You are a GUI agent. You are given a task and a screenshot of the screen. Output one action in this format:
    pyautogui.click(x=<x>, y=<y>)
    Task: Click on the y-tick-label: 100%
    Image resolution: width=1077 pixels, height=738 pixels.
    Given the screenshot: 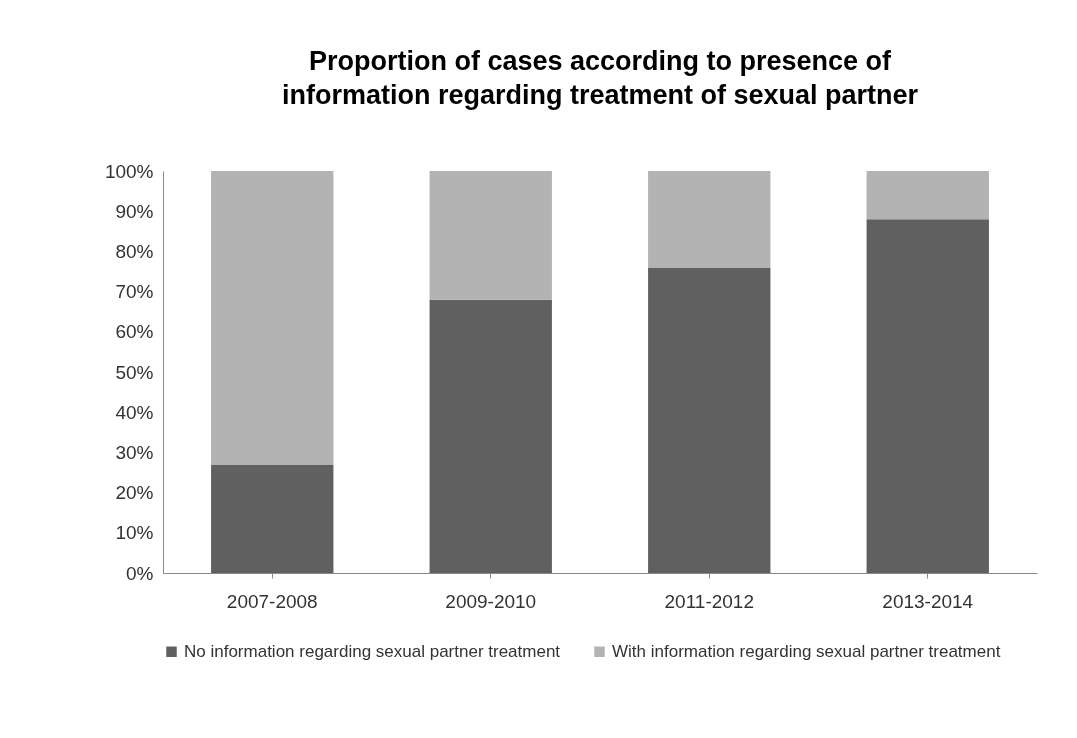 What is the action you would take?
    pyautogui.click(x=129, y=171)
    